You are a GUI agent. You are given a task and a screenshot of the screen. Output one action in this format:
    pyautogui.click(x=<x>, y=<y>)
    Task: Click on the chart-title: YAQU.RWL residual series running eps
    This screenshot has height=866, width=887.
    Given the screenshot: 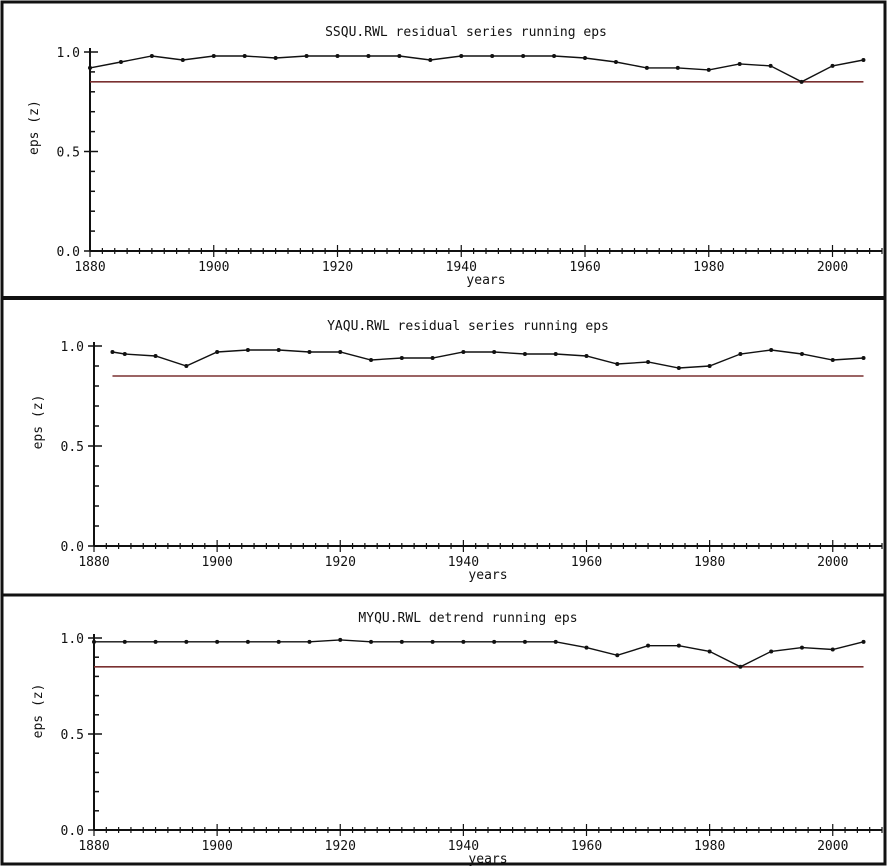 What is the action you would take?
    pyautogui.click(x=468, y=326)
    